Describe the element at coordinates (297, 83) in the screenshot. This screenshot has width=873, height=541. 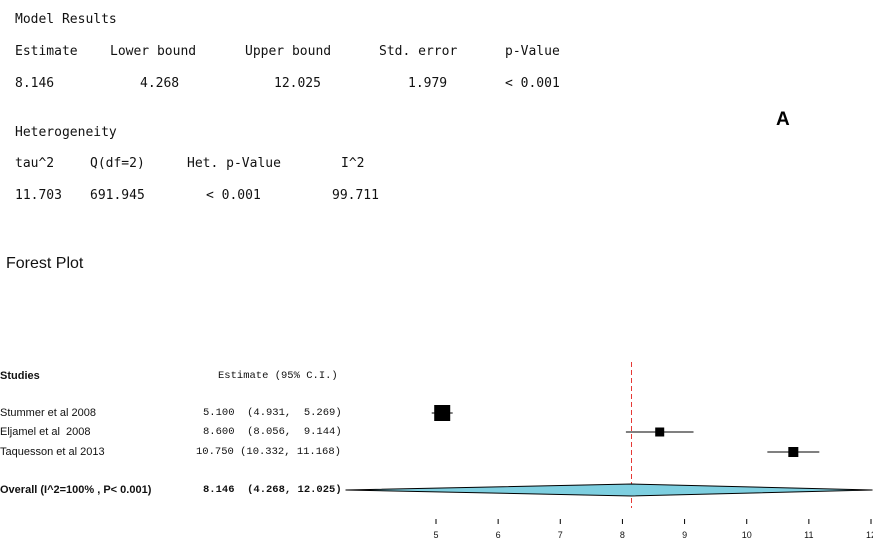
I see `model-value-upper: 12.025` at that location.